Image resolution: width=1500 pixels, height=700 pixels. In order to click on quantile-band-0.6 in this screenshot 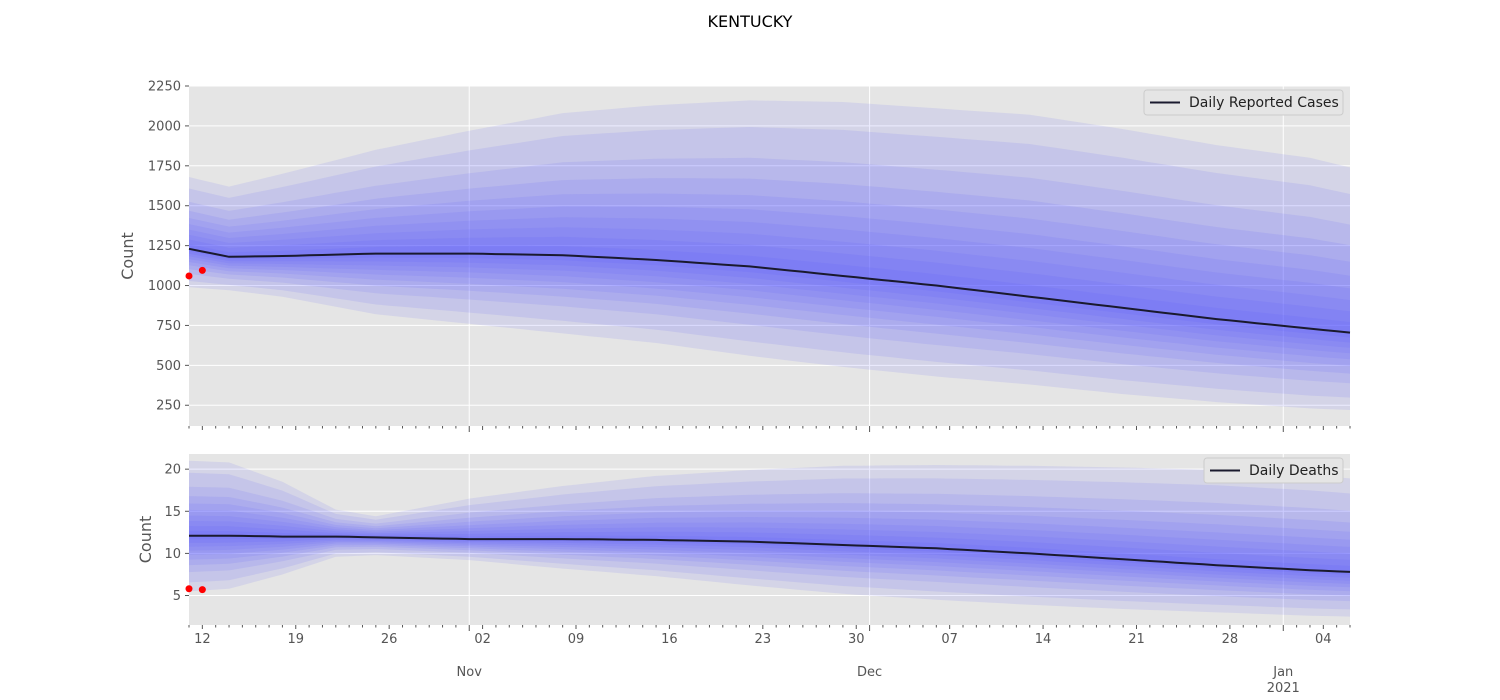, I will do `click(769, 289)`.